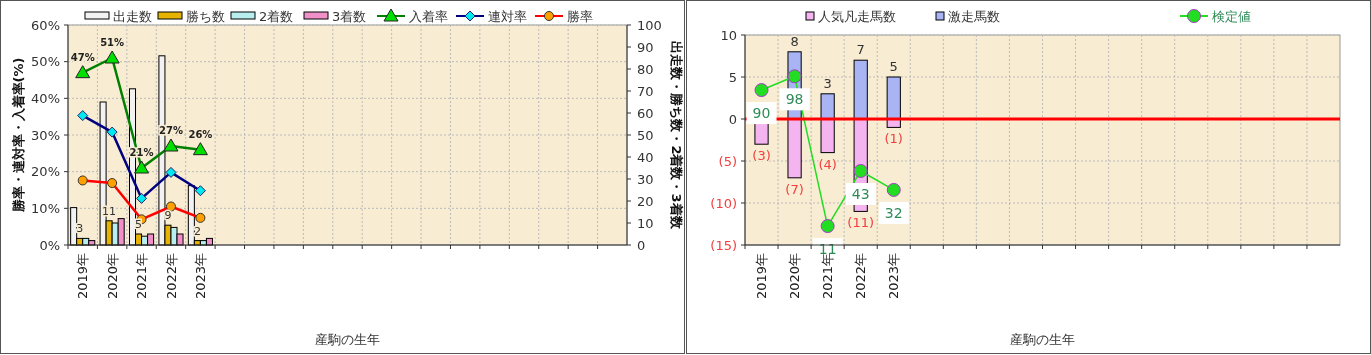 Image resolution: width=1371 pixels, height=355 pixels. Describe the element at coordinates (1231, 16) in the screenshot. I see `legend-label: 検定値` at that location.